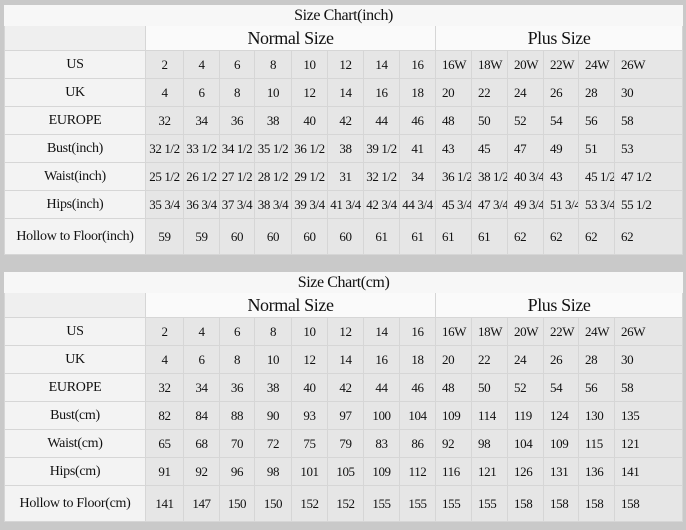 This screenshot has width=686, height=530. Describe the element at coordinates (345, 443) in the screenshot. I see `size-value-cell: 79` at that location.